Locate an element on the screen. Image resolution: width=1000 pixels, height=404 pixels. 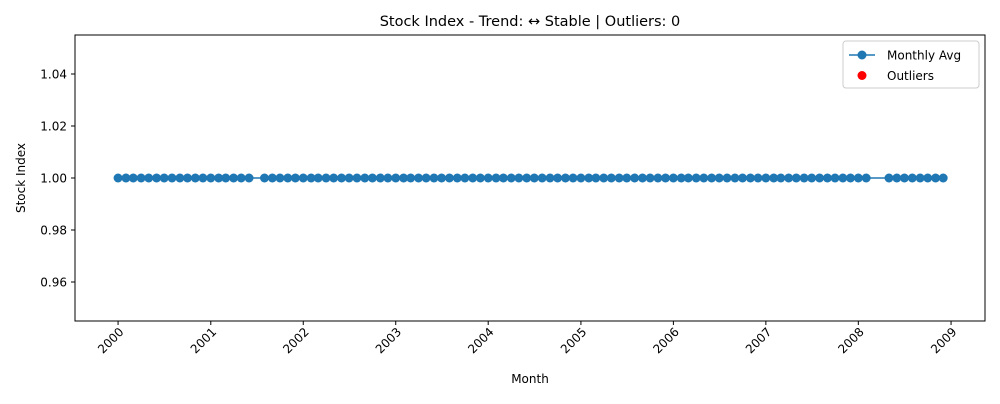
x-tick-label: 2009 is located at coordinates (943, 340).